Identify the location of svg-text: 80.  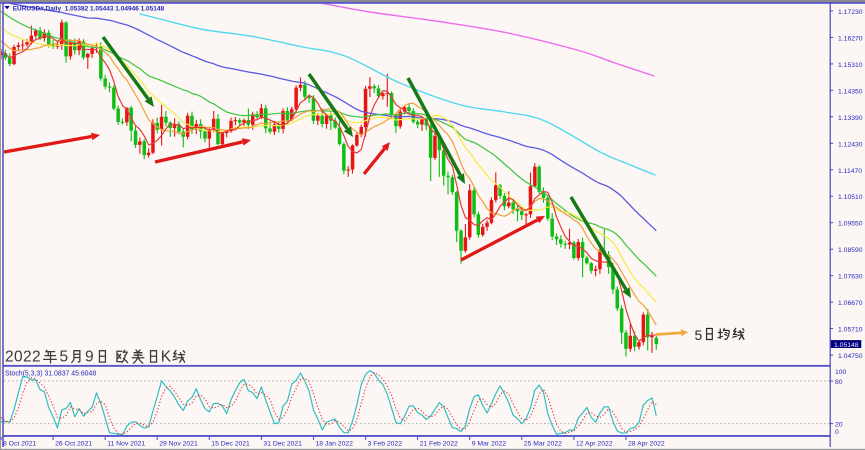
(839, 382).